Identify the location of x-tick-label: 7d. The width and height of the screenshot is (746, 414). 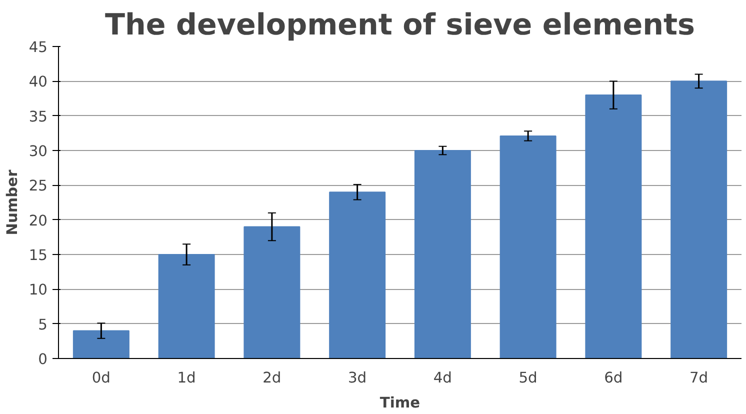
(699, 378).